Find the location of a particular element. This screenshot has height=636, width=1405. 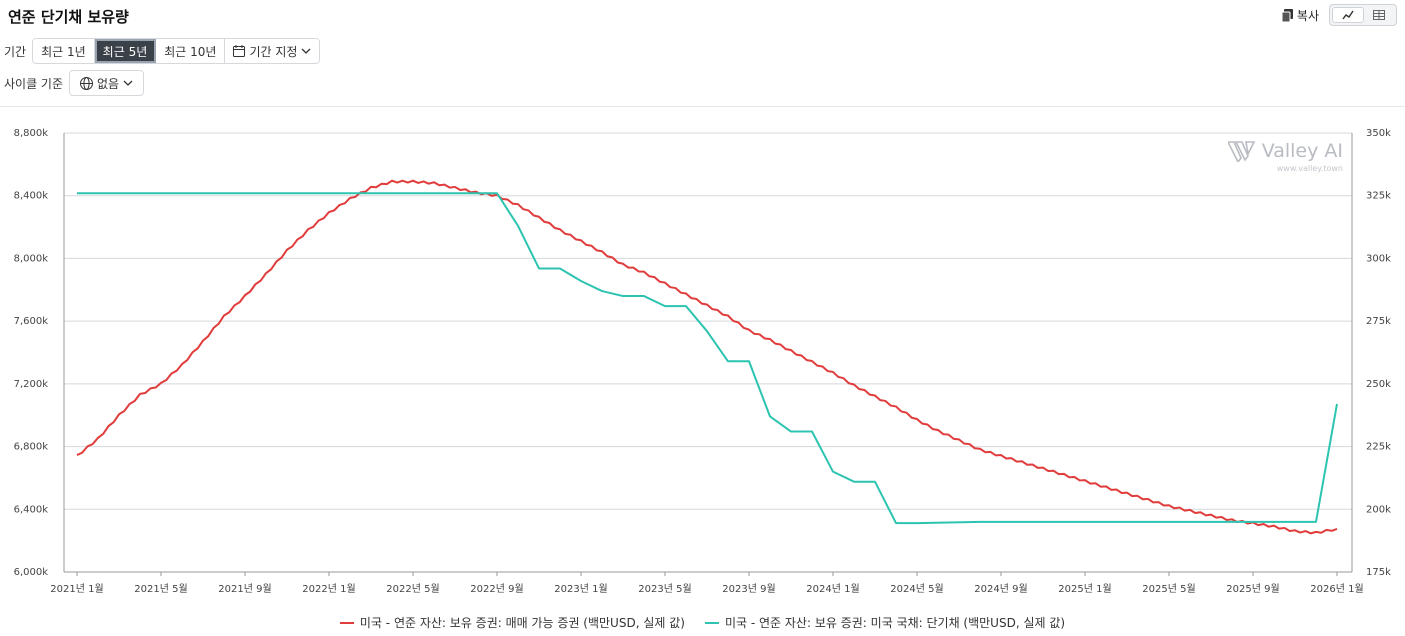

y-right-tick-label: 225k is located at coordinates (1378, 447).